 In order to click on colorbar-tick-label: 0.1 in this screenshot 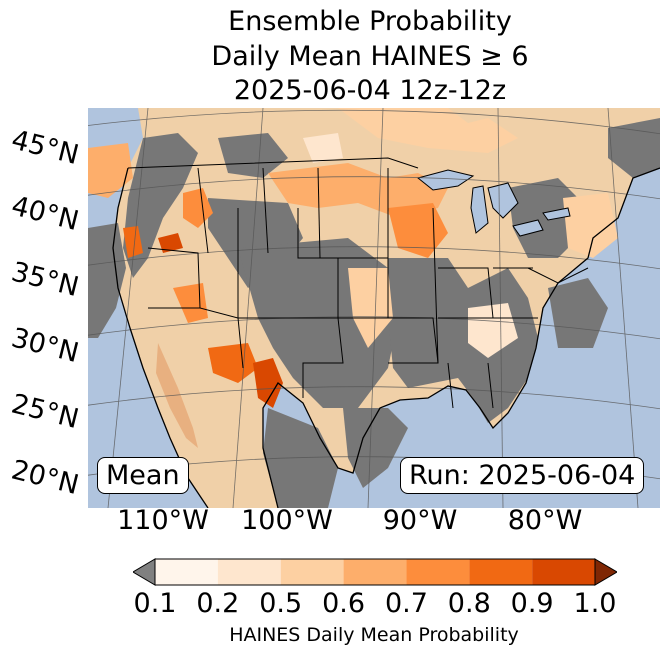, I will do `click(155, 603)`.